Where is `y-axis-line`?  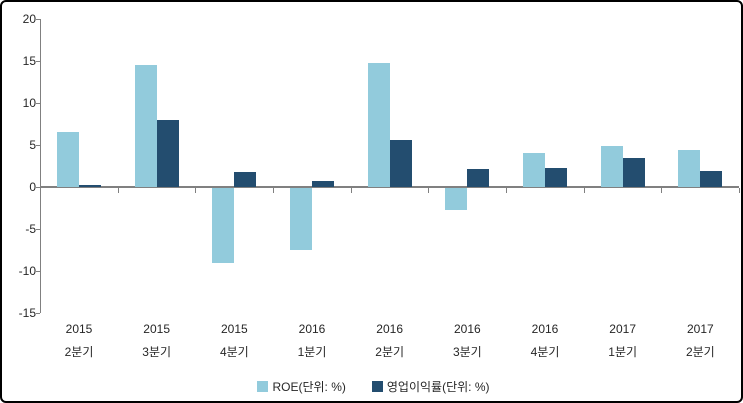
y-axis-line is located at coordinates (40, 166).